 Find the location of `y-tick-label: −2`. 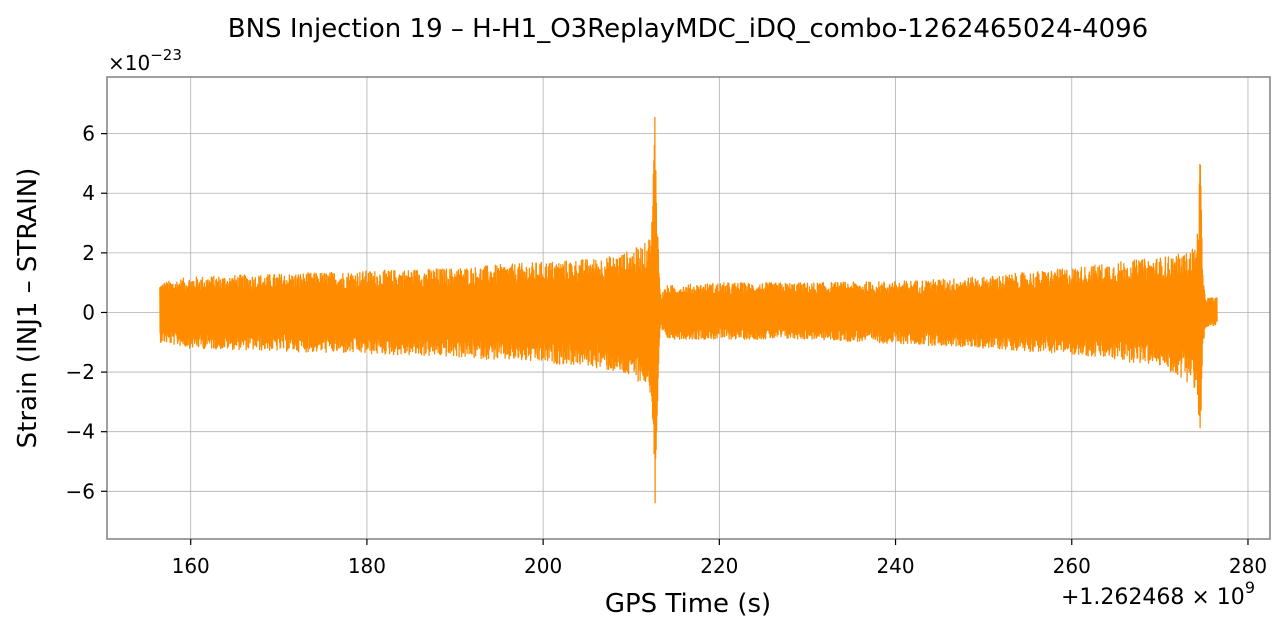

y-tick-label: −2 is located at coordinates (80, 372).